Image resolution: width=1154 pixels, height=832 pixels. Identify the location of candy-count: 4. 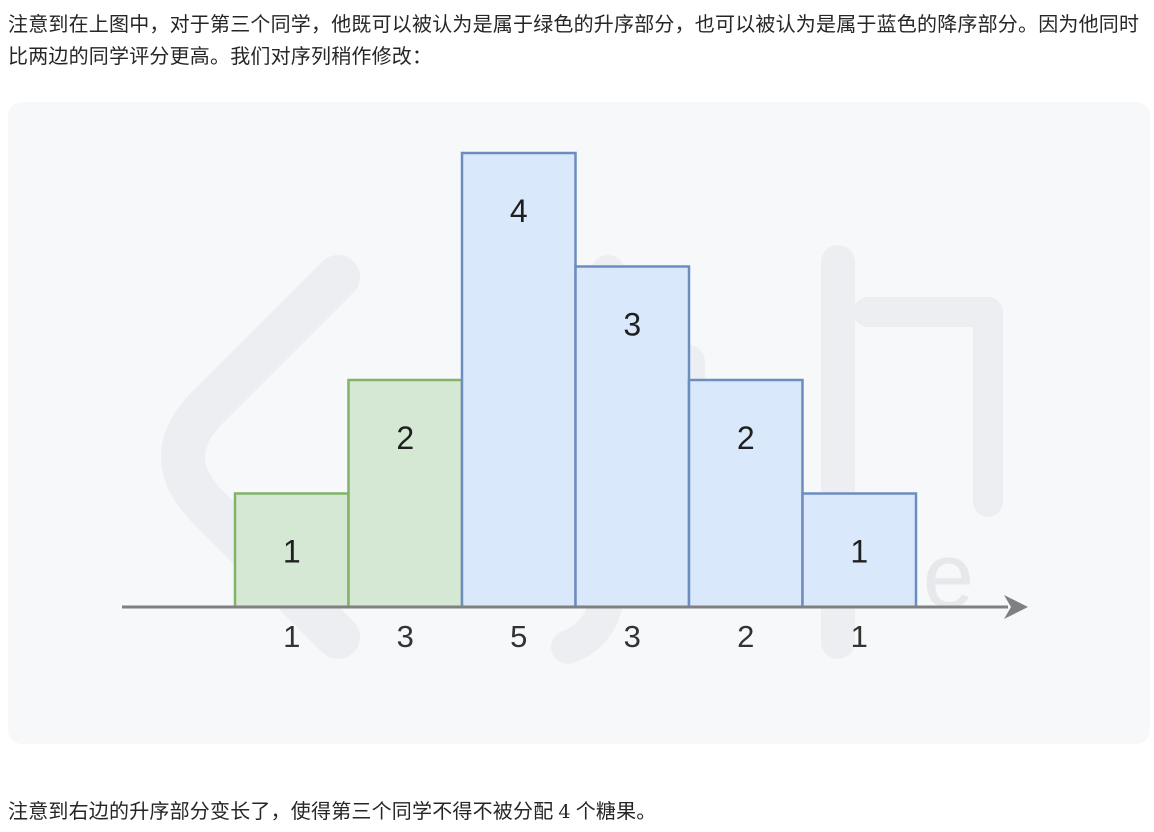
(564, 812).